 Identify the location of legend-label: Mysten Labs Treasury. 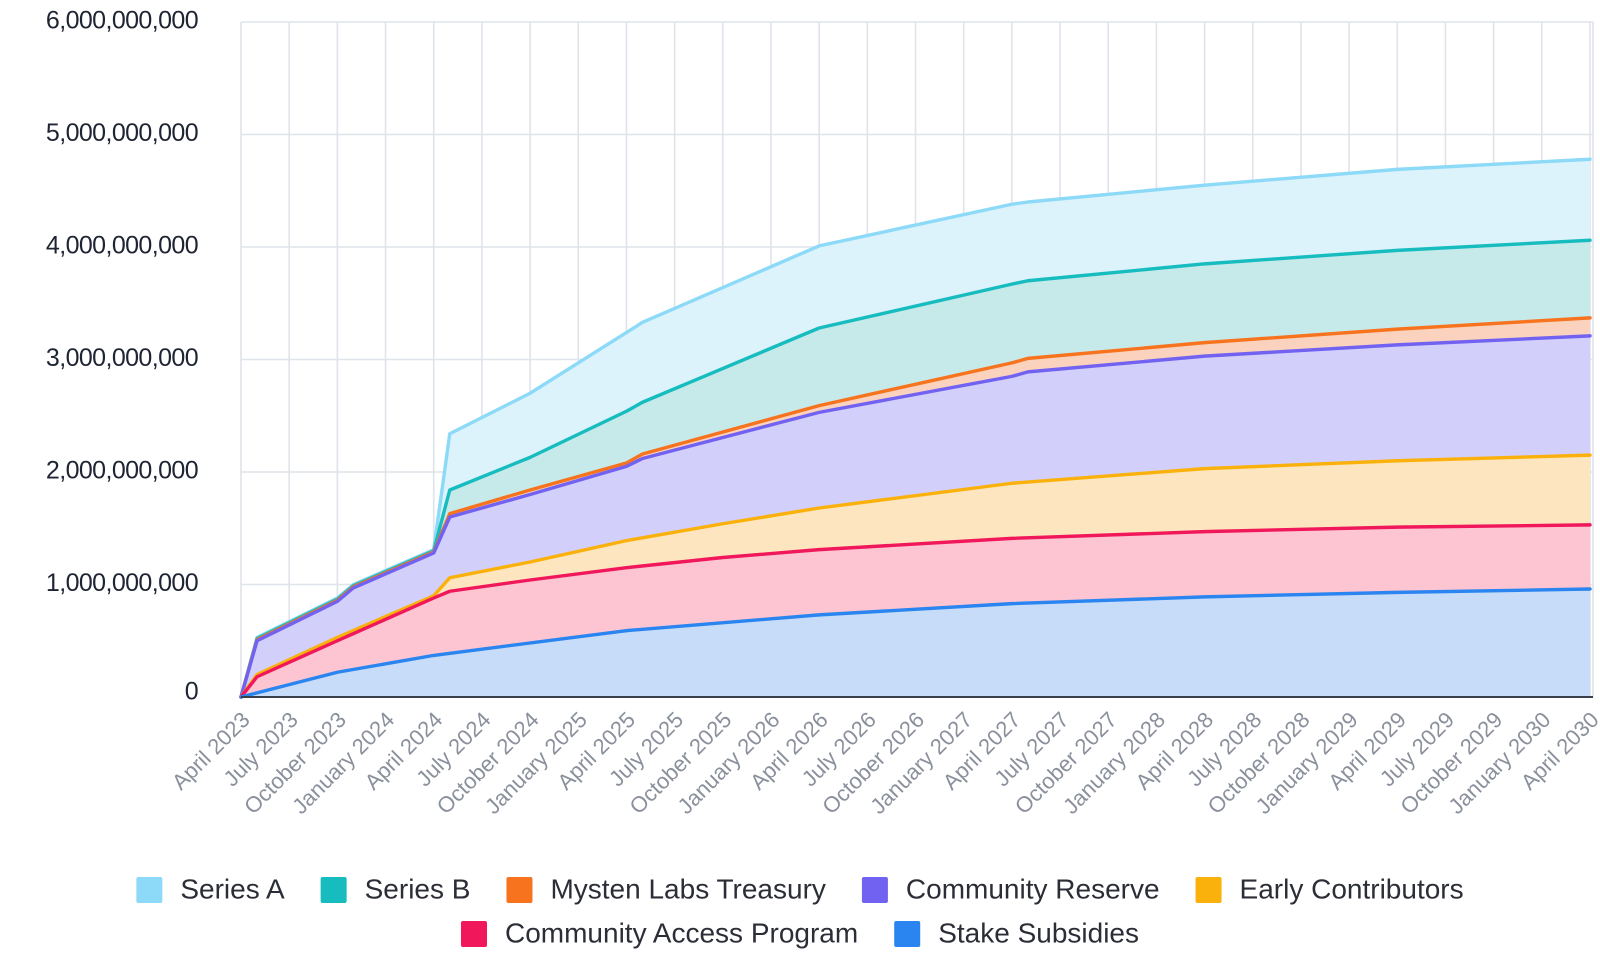
(687, 888).